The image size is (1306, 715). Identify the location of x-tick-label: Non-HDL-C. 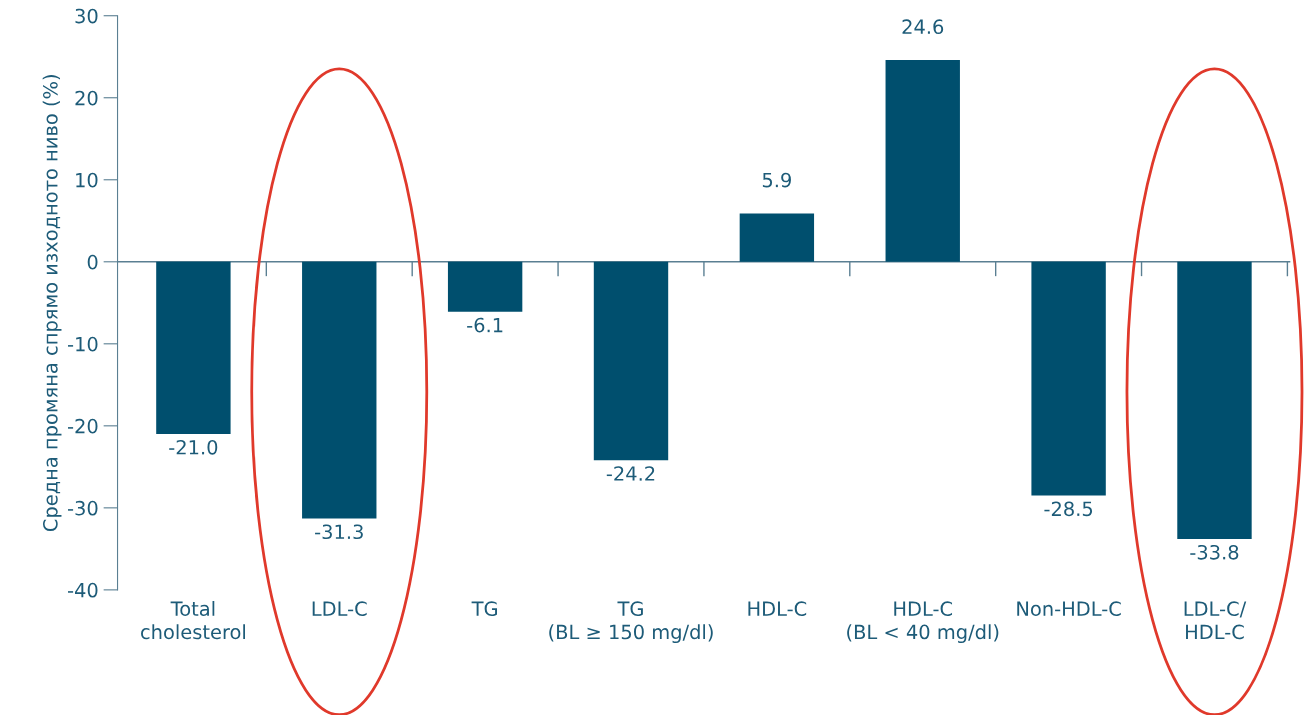
(1069, 609).